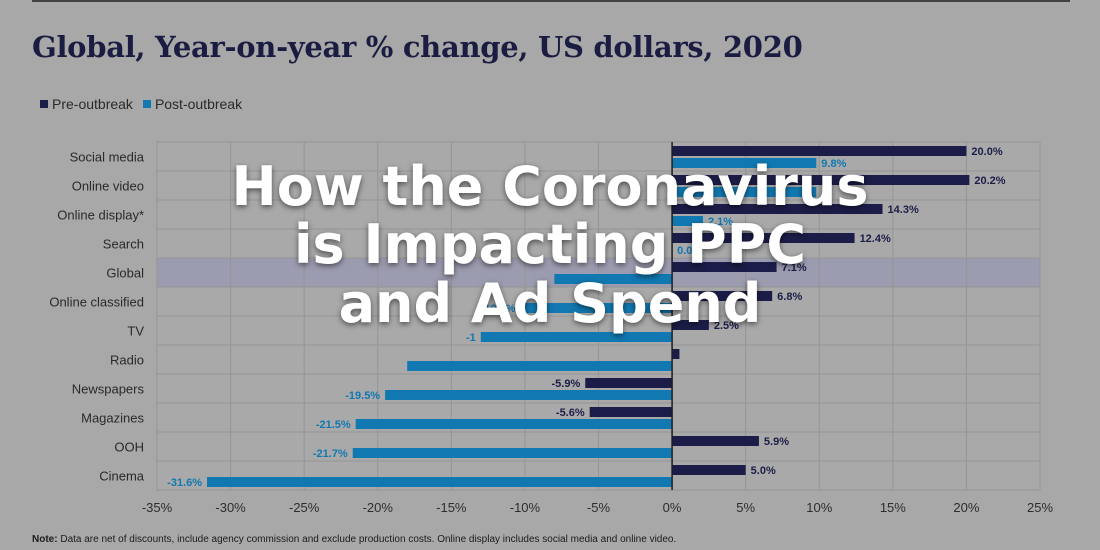 The height and width of the screenshot is (550, 1100). I want to click on data-label: -5.6%, so click(570, 413).